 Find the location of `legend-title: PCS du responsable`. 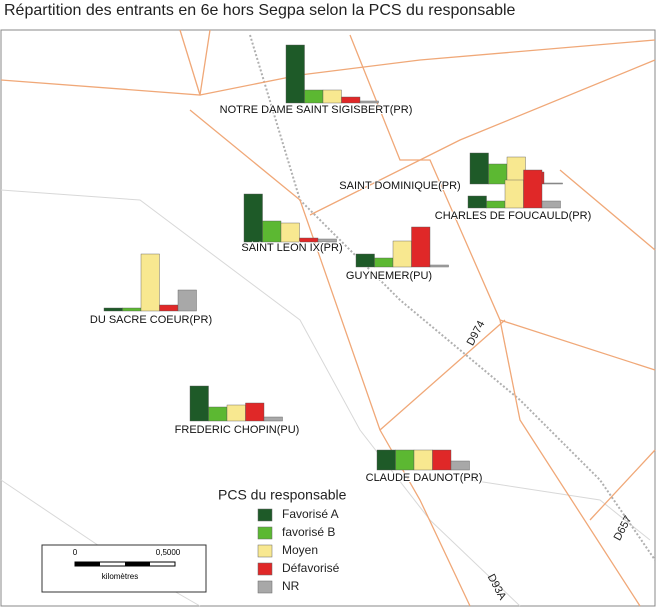

legend-title: PCS du responsable is located at coordinates (282, 495).